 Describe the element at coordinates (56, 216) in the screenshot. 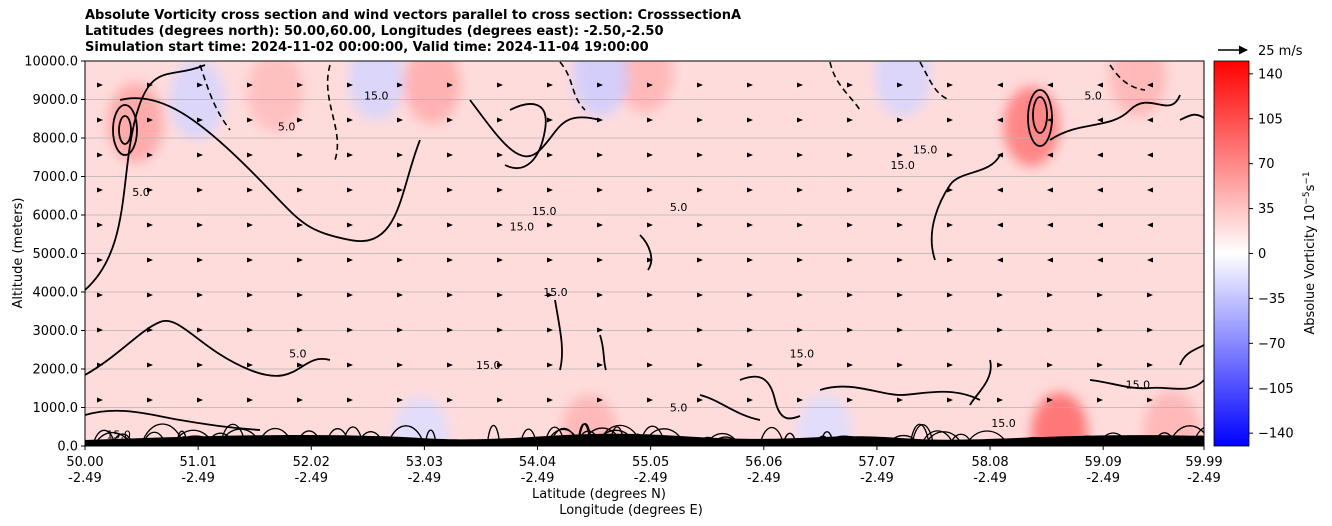

I see `y-tick-label: 6000.0` at that location.